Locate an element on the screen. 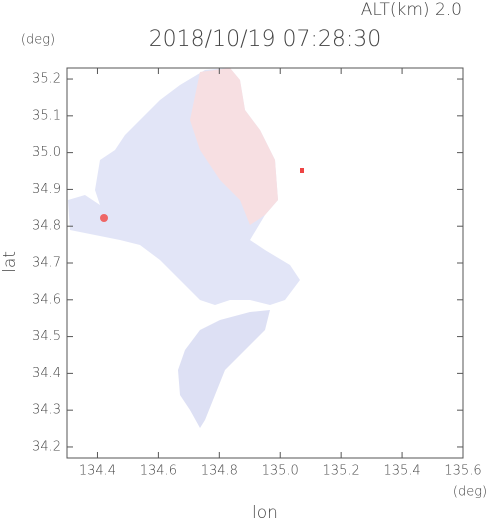 The image size is (491, 525). y-tick-label: 34.2 is located at coordinates (46, 446).